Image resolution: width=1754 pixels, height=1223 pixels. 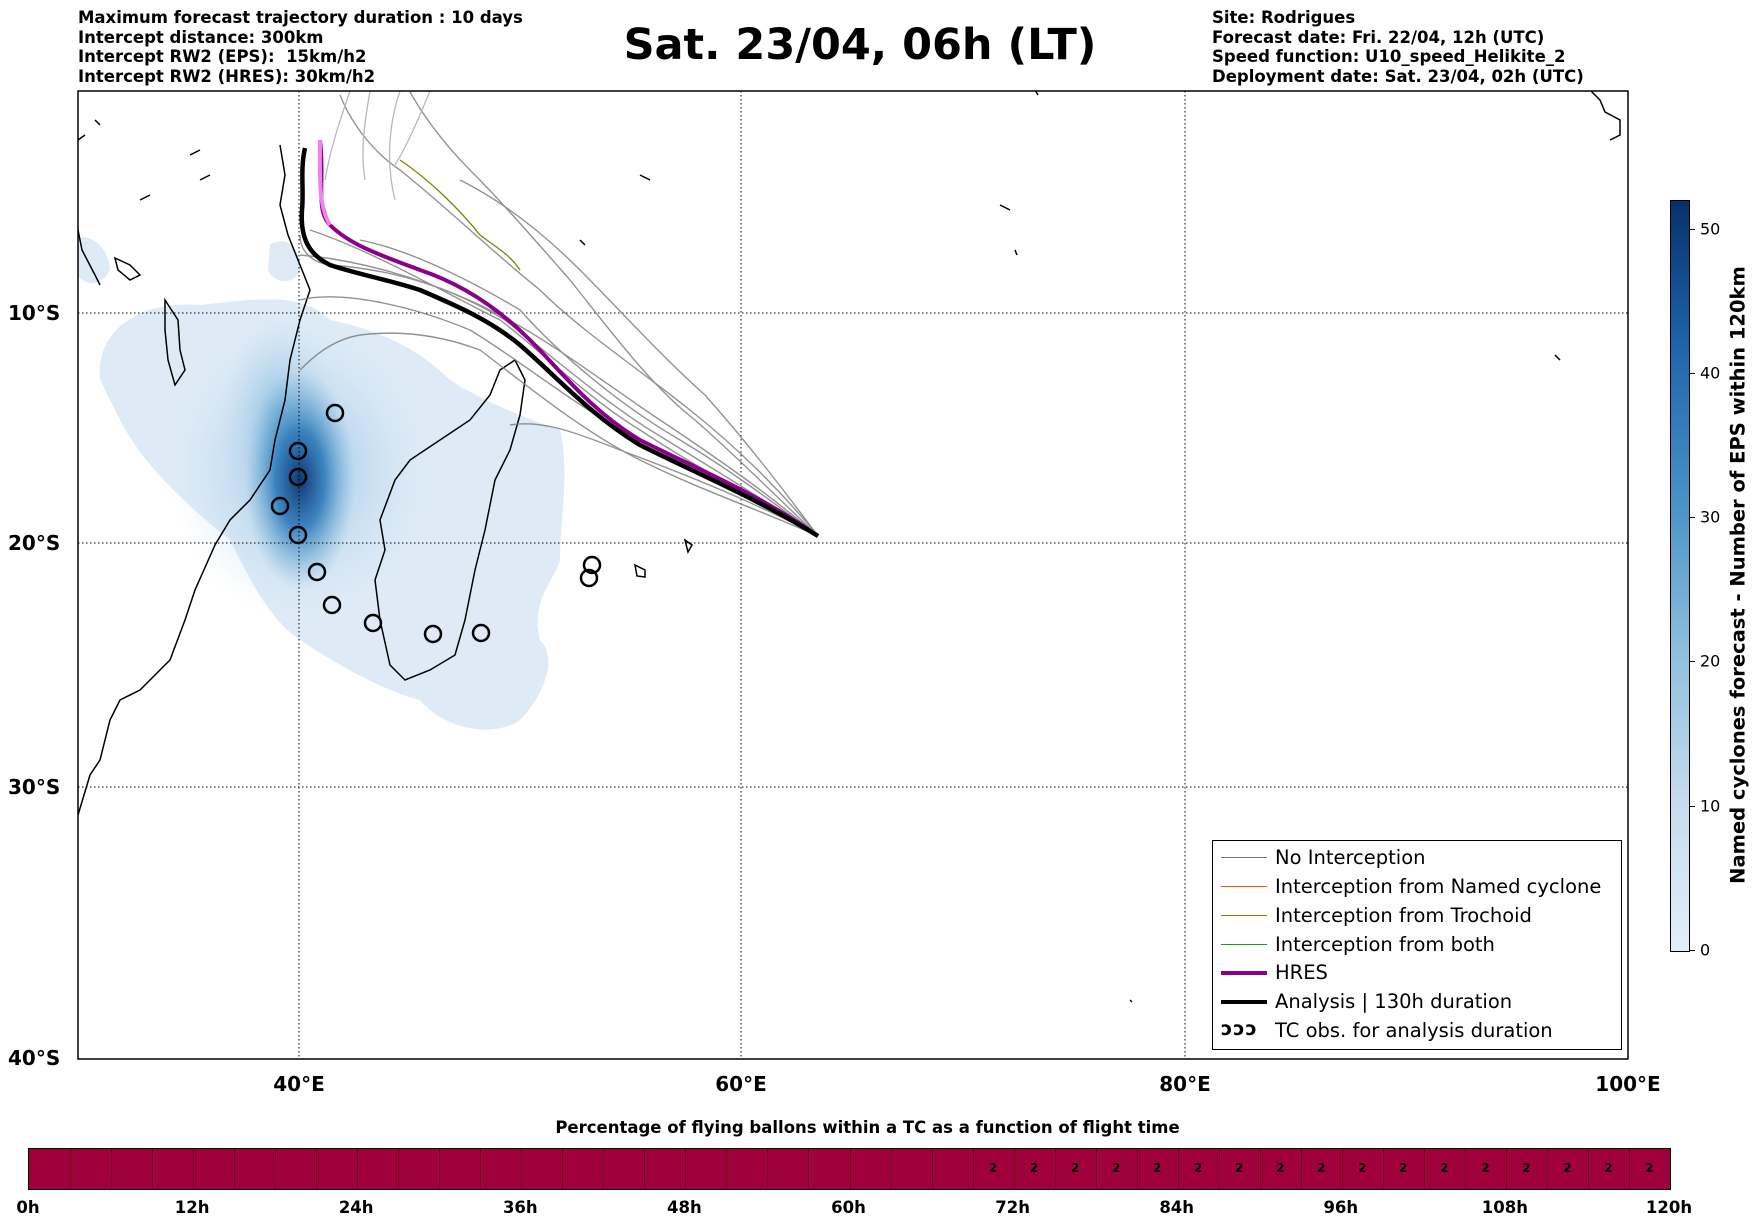 I want to click on legend-label: Interception from both, so click(x=1385, y=944).